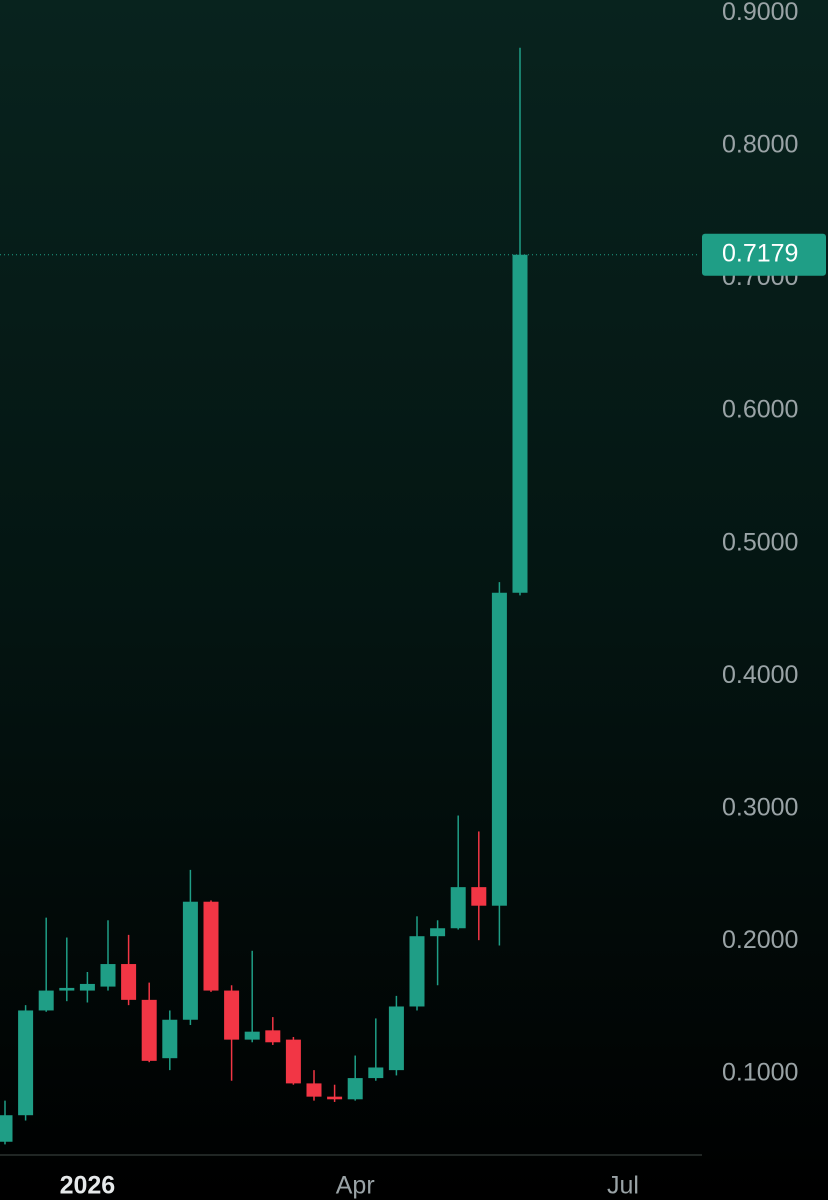 The image size is (828, 1200). What do you see at coordinates (760, 1073) in the screenshot?
I see `y-tick-label: 0.1000` at bounding box center [760, 1073].